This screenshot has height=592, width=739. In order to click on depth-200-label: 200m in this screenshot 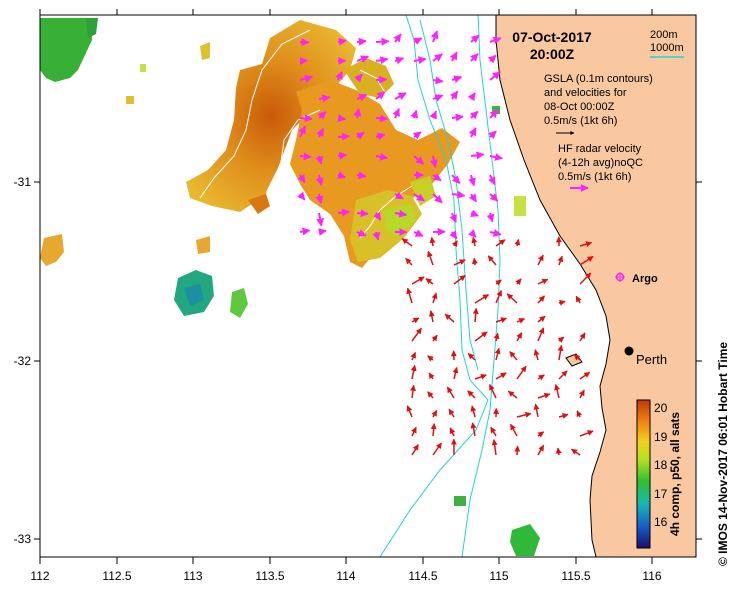, I will do `click(664, 35)`.